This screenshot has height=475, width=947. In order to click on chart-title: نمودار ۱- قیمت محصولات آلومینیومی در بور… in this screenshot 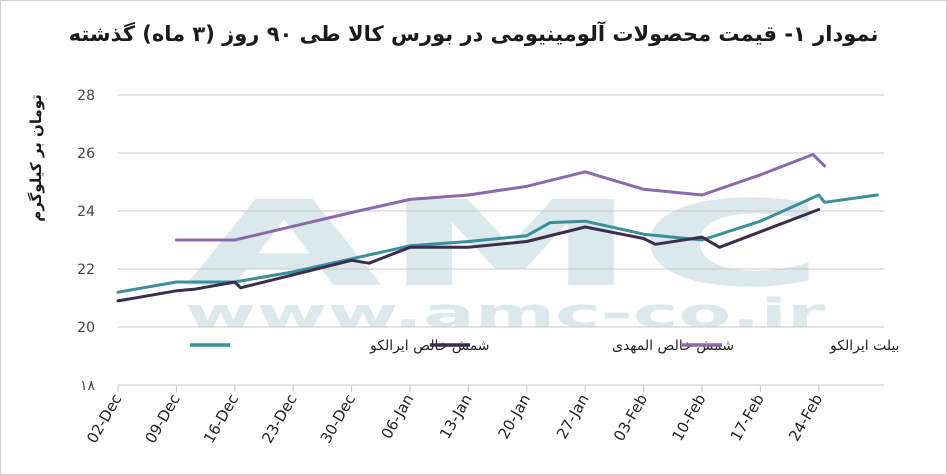, I will do `click(473, 34)`.